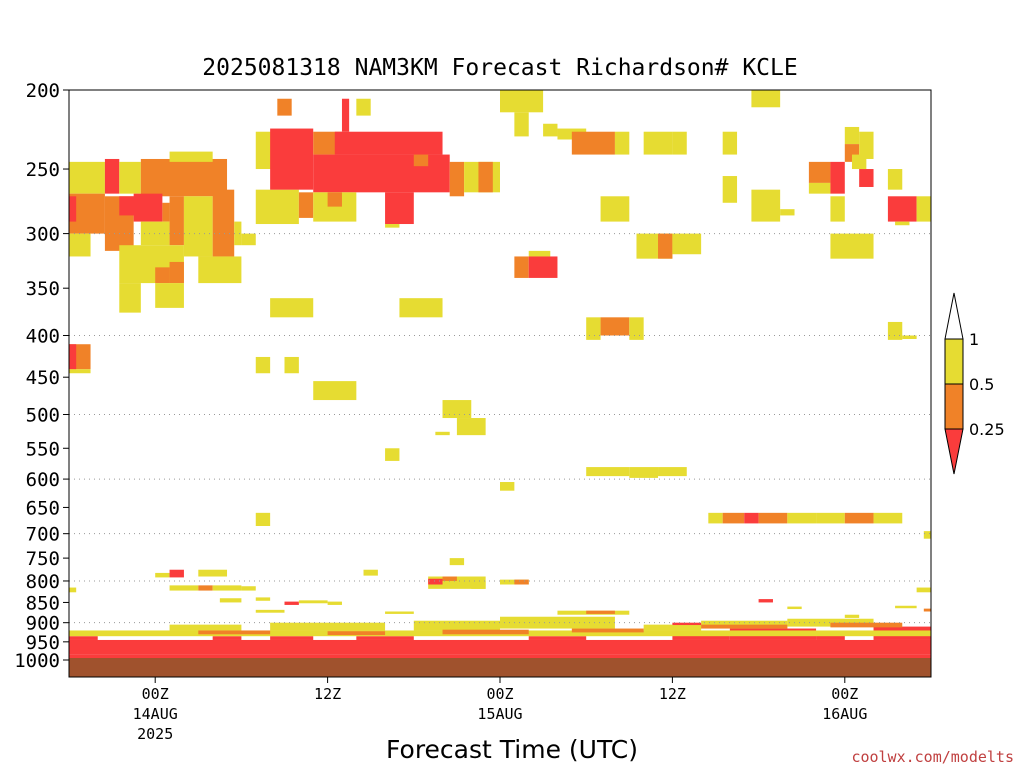  I want to click on colorbar-bin-lt0.25, so click(954, 451).